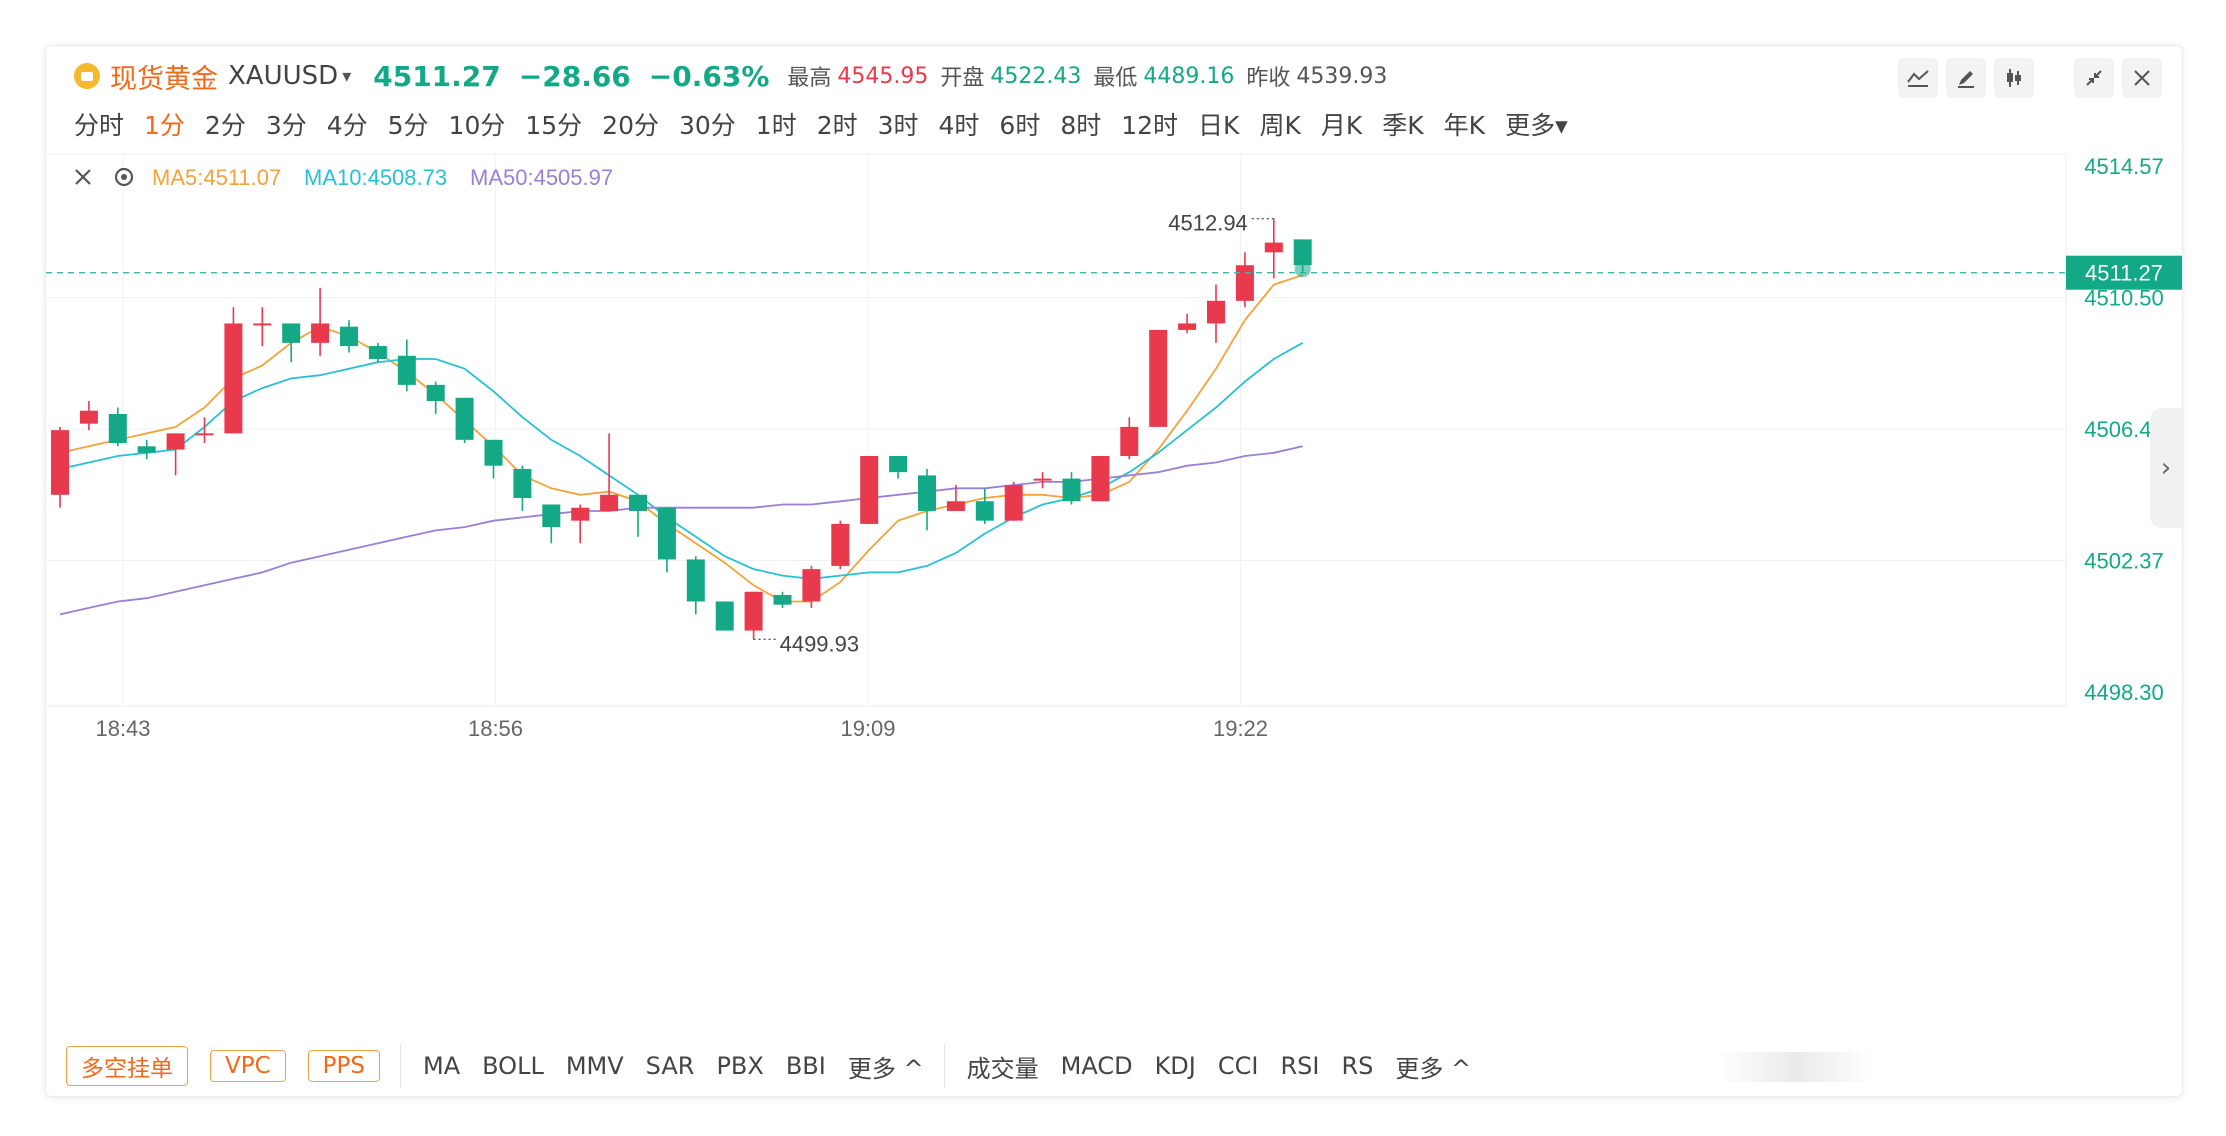 This screenshot has width=2226, height=1136. Describe the element at coordinates (630, 125) in the screenshot. I see `period-tab: 20分` at that location.